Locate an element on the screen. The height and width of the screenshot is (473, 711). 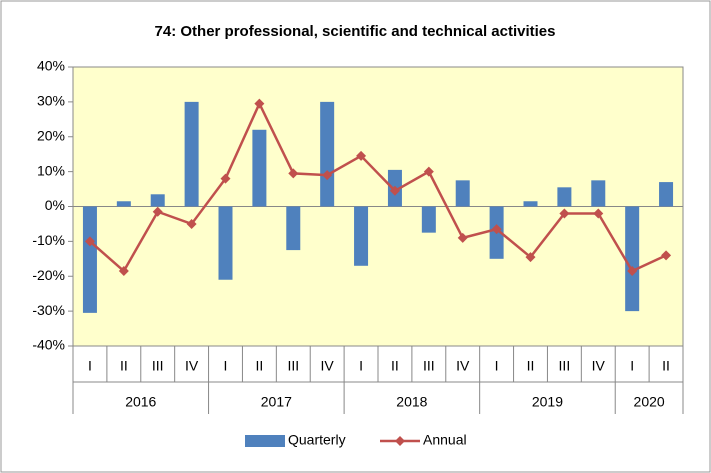
x-group-label: 2018 is located at coordinates (411, 402).